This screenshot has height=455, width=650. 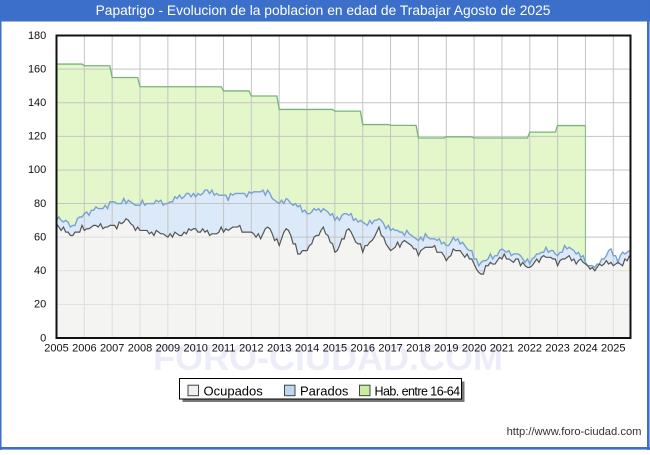 What do you see at coordinates (40, 204) in the screenshot?
I see `svg-text: 80` at bounding box center [40, 204].